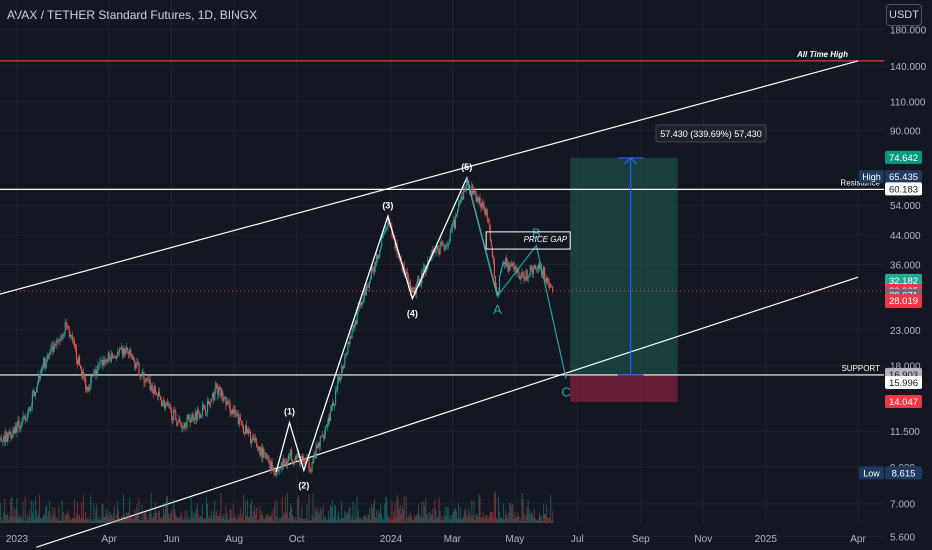 The width and height of the screenshot is (932, 550). What do you see at coordinates (871, 177) in the screenshot?
I see `price-badge-tag-label: High` at bounding box center [871, 177].